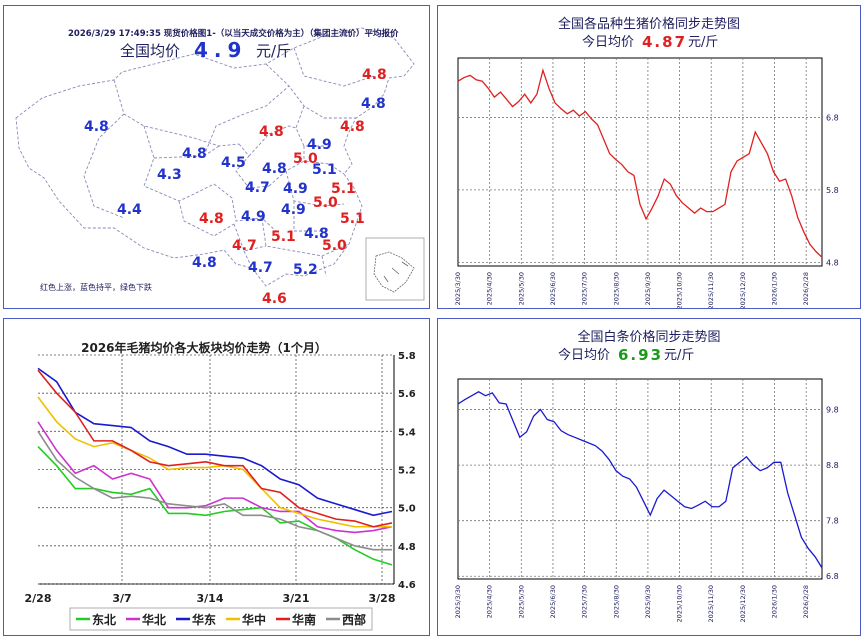  I want to click on y-tick-label: 5.0, so click(407, 509).